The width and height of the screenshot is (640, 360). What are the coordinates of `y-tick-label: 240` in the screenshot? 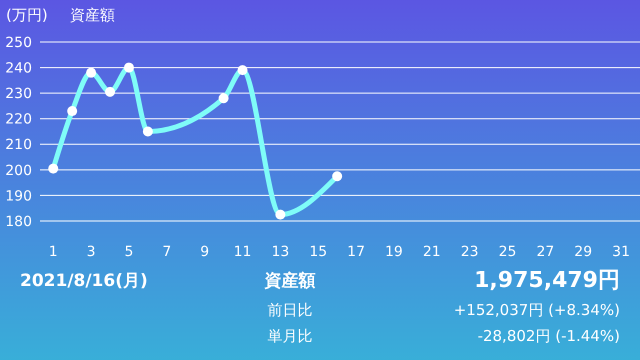 It's located at (18, 68).